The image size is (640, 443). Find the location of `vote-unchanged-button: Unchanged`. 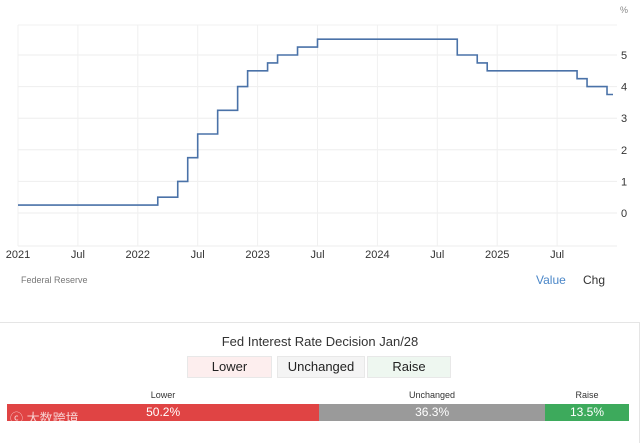

vote-unchanged-button: Unchanged is located at coordinates (321, 367).